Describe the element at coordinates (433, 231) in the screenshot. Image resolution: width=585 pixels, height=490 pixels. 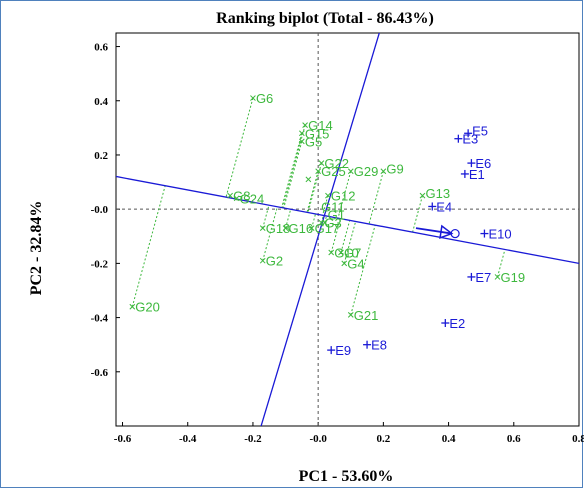
I see `aec-arrow-shaft` at that location.